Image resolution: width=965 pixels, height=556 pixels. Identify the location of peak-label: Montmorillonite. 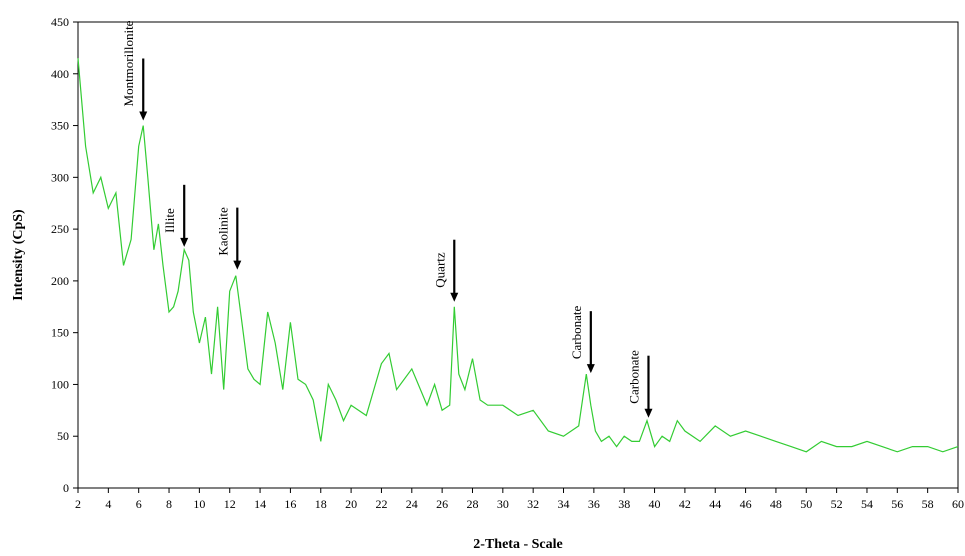
(128, 63).